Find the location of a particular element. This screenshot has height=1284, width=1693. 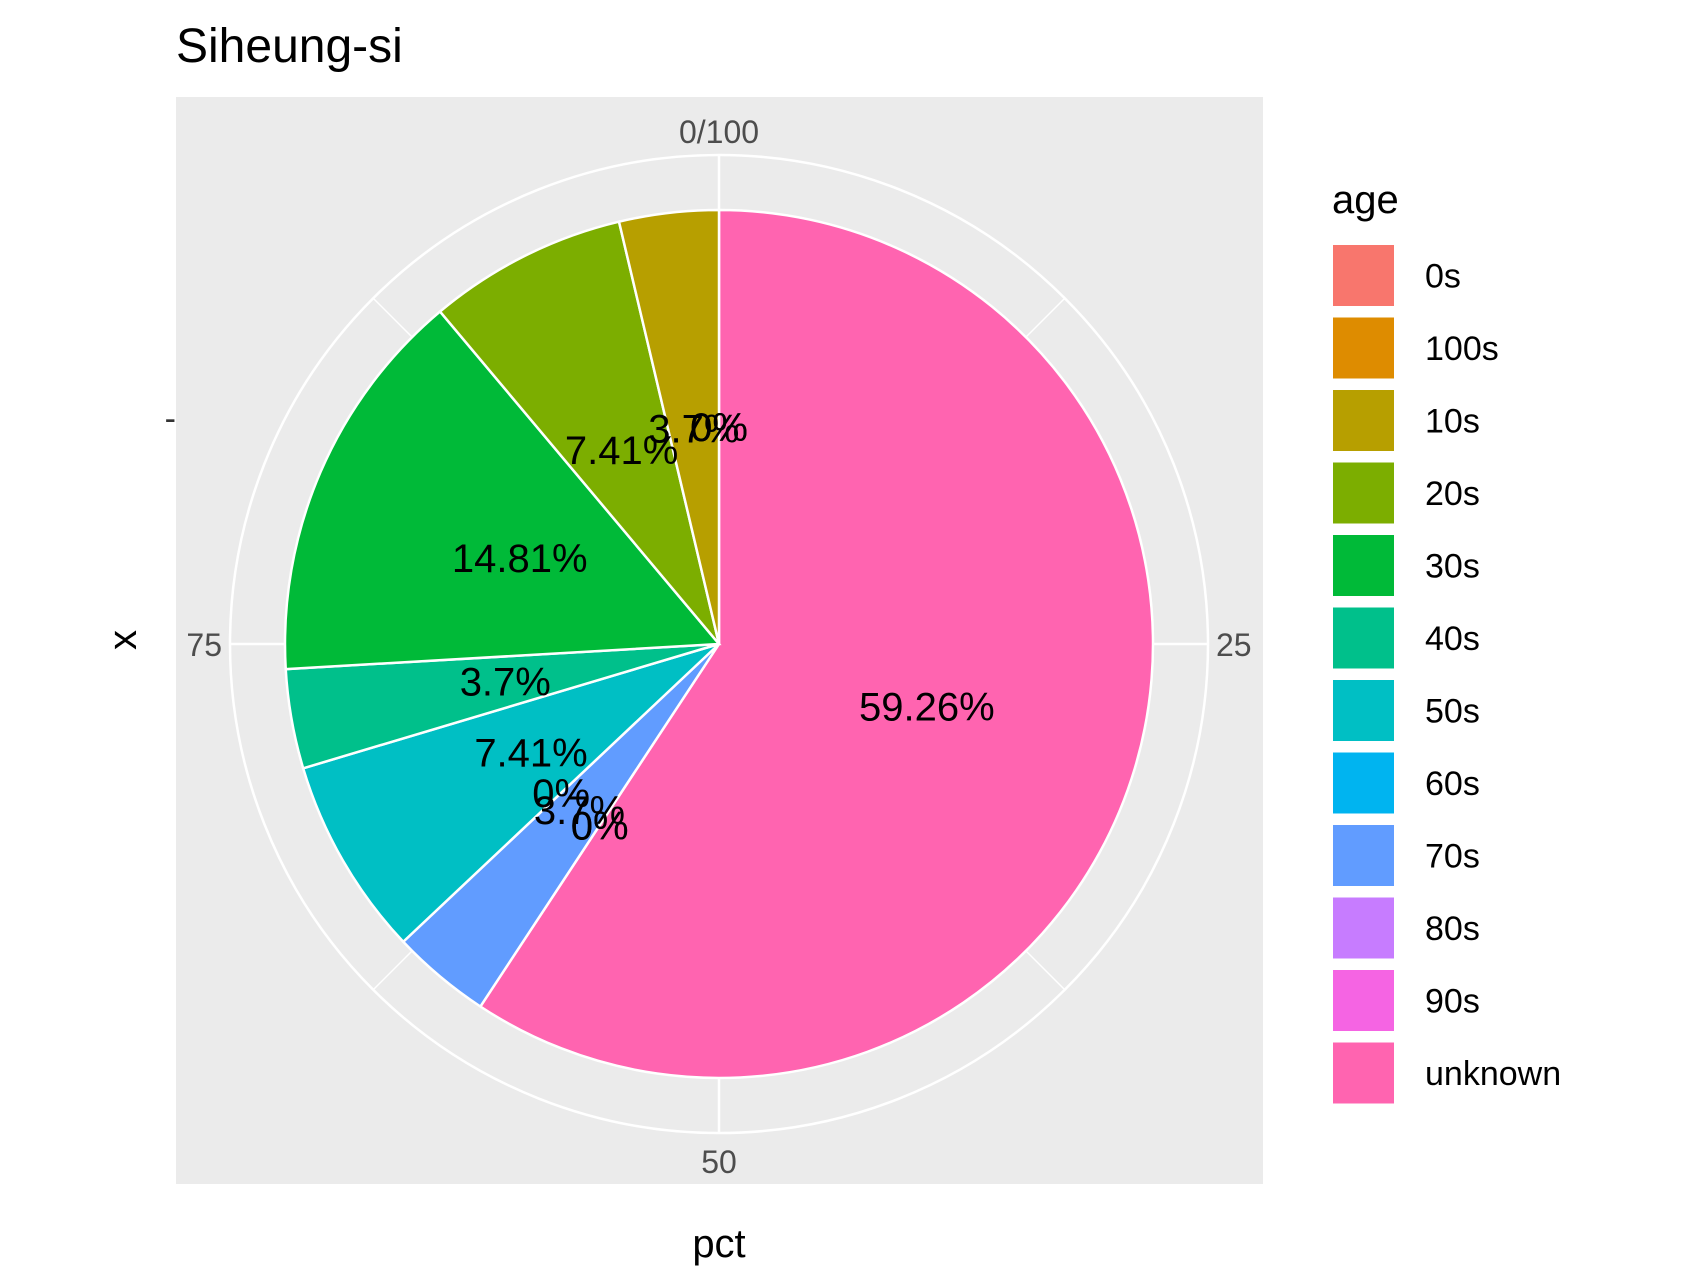

pie-slice-20s is located at coordinates (579, 432).